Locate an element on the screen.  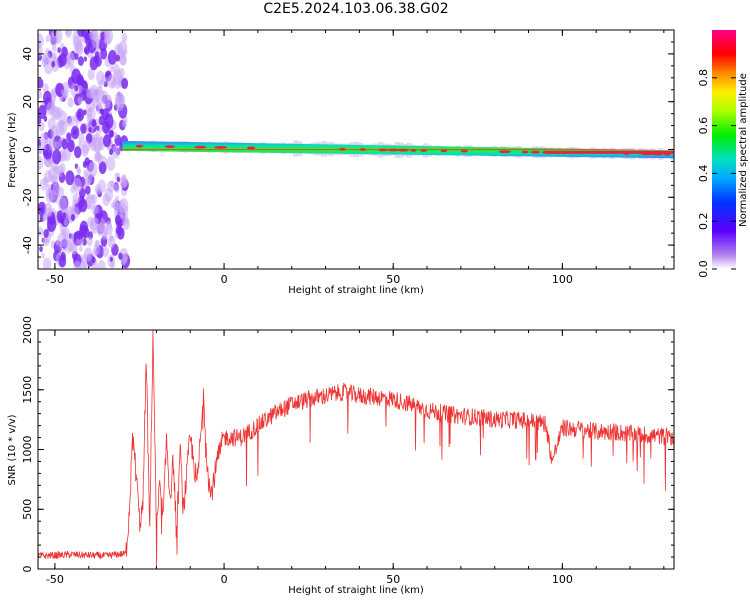
top-x-tick-label: 0 is located at coordinates (224, 279).